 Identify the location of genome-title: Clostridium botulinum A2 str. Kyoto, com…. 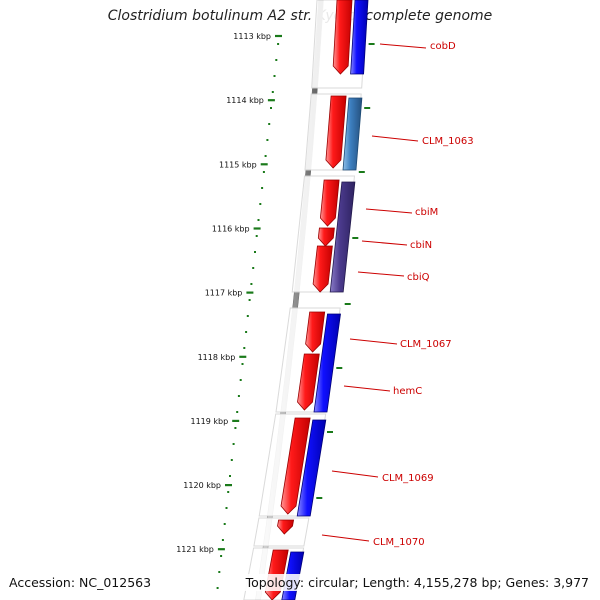
(300, 16).